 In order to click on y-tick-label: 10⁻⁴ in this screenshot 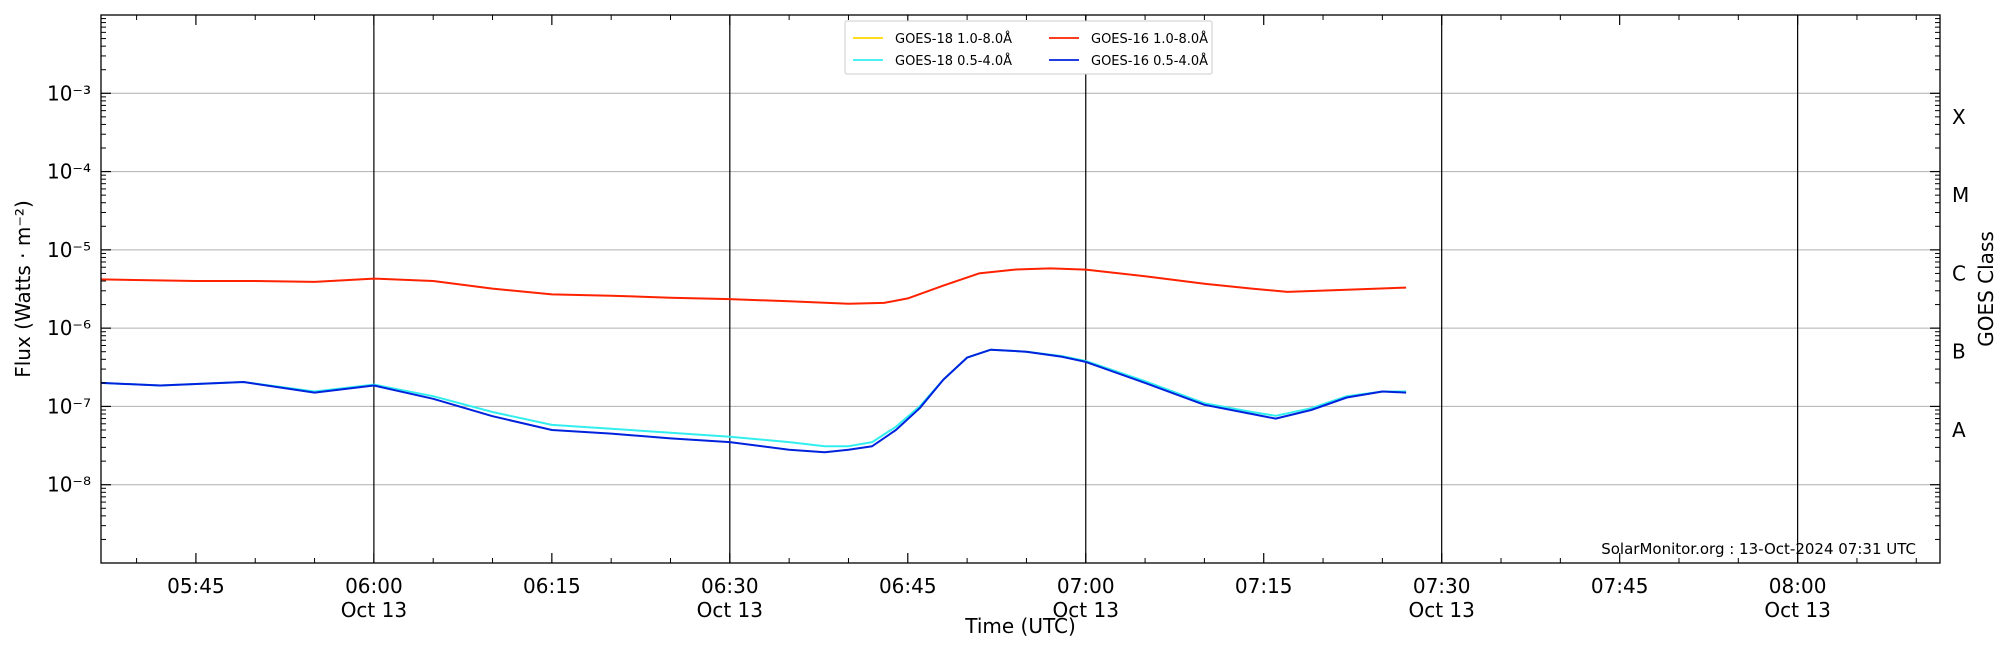, I will do `click(69, 172)`.